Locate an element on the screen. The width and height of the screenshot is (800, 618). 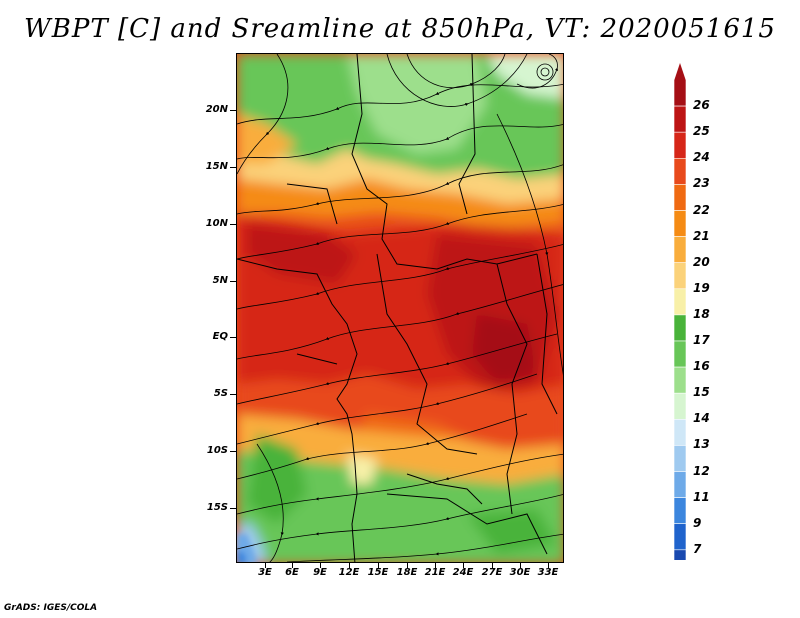
lat-label-10n: 10N is located at coordinates (216, 223).